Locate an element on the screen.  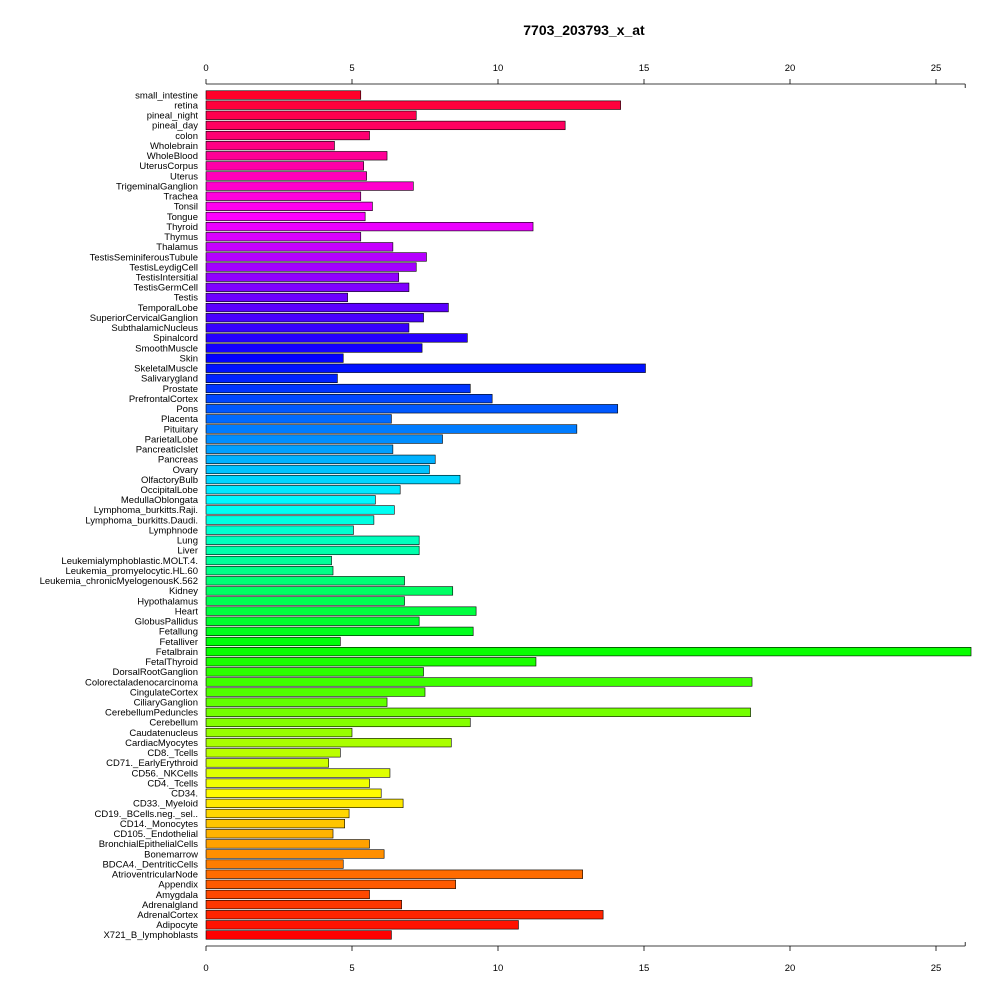
category-label: OlfactoryBulb is located at coordinates (169, 480).